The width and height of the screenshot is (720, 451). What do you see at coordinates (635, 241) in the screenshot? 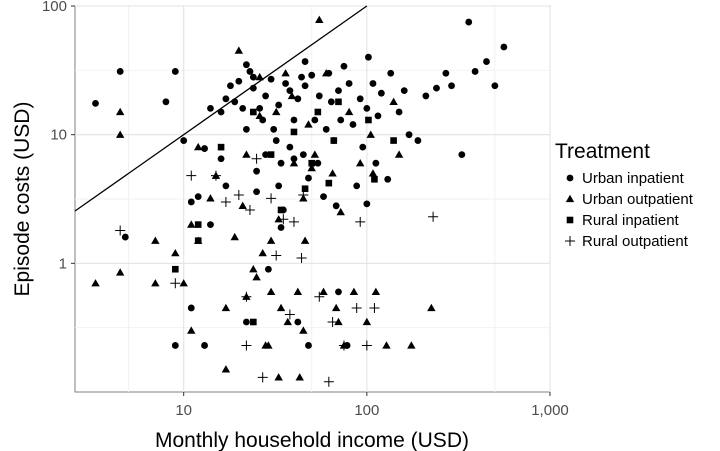
I see `legend-label: Rural outpatient` at bounding box center [635, 241].